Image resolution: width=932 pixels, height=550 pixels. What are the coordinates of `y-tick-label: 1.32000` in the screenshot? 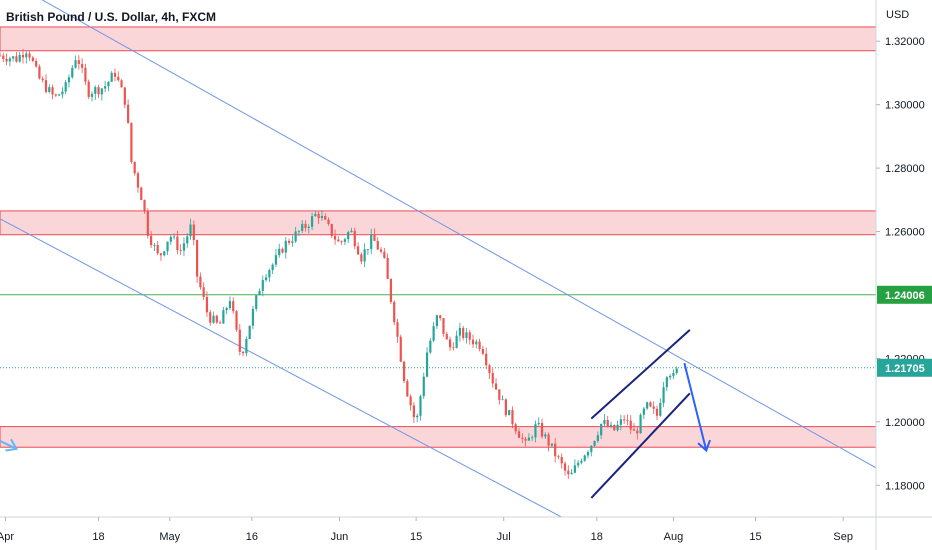 It's located at (905, 42).